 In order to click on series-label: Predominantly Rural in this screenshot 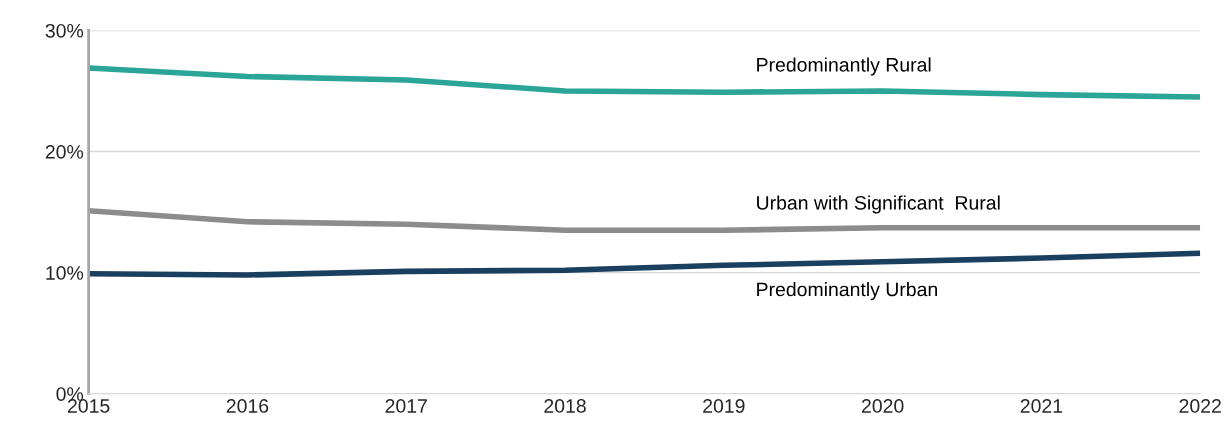, I will do `click(844, 66)`.